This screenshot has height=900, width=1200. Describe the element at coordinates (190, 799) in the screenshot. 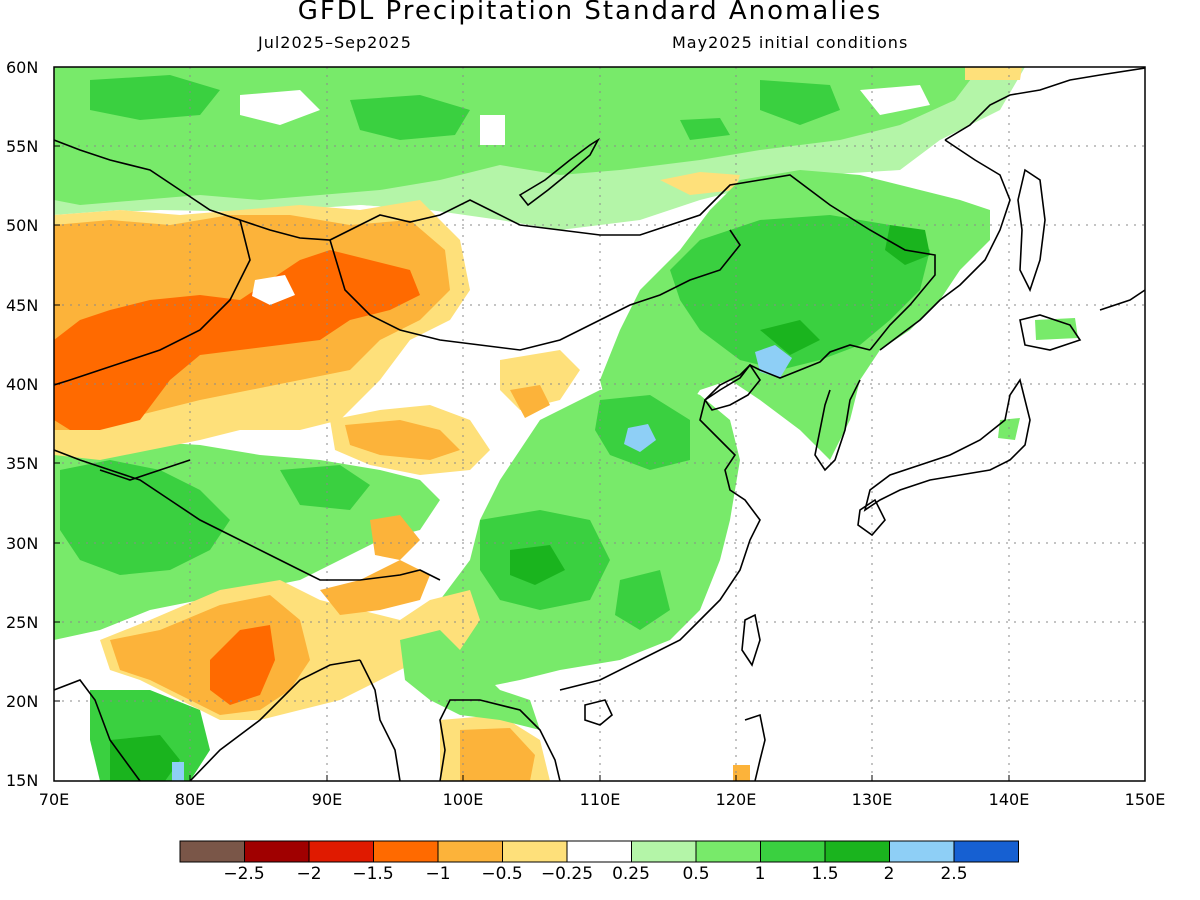

I see `lon-label: 80E` at that location.